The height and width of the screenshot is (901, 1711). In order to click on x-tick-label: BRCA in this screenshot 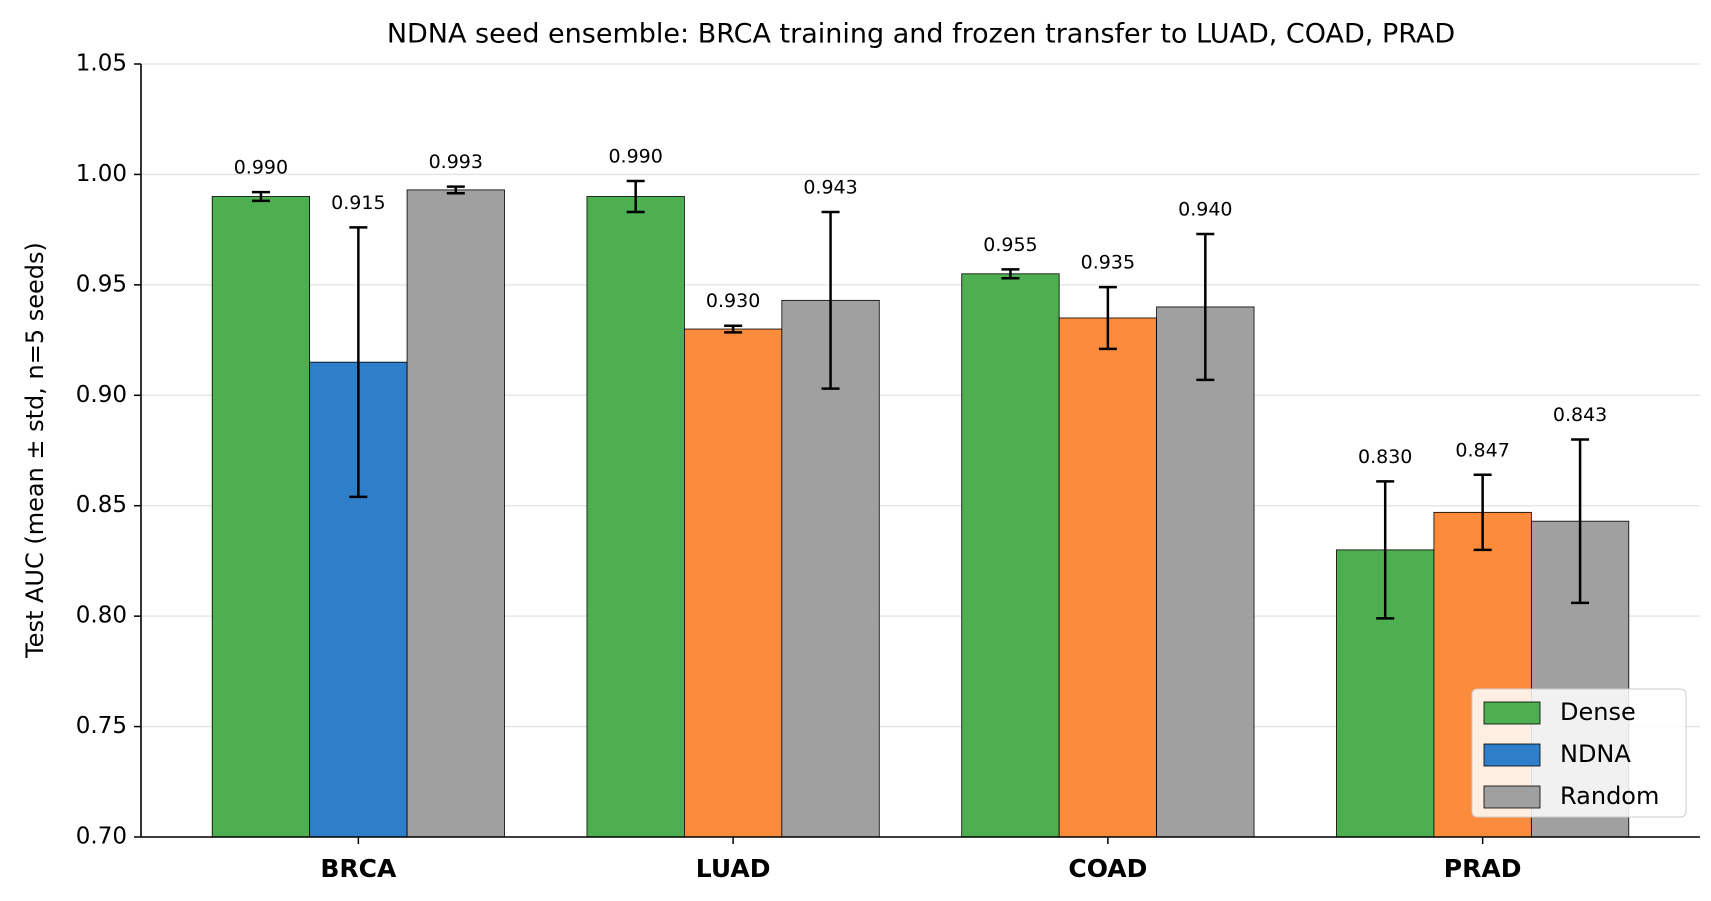, I will do `click(358, 868)`.